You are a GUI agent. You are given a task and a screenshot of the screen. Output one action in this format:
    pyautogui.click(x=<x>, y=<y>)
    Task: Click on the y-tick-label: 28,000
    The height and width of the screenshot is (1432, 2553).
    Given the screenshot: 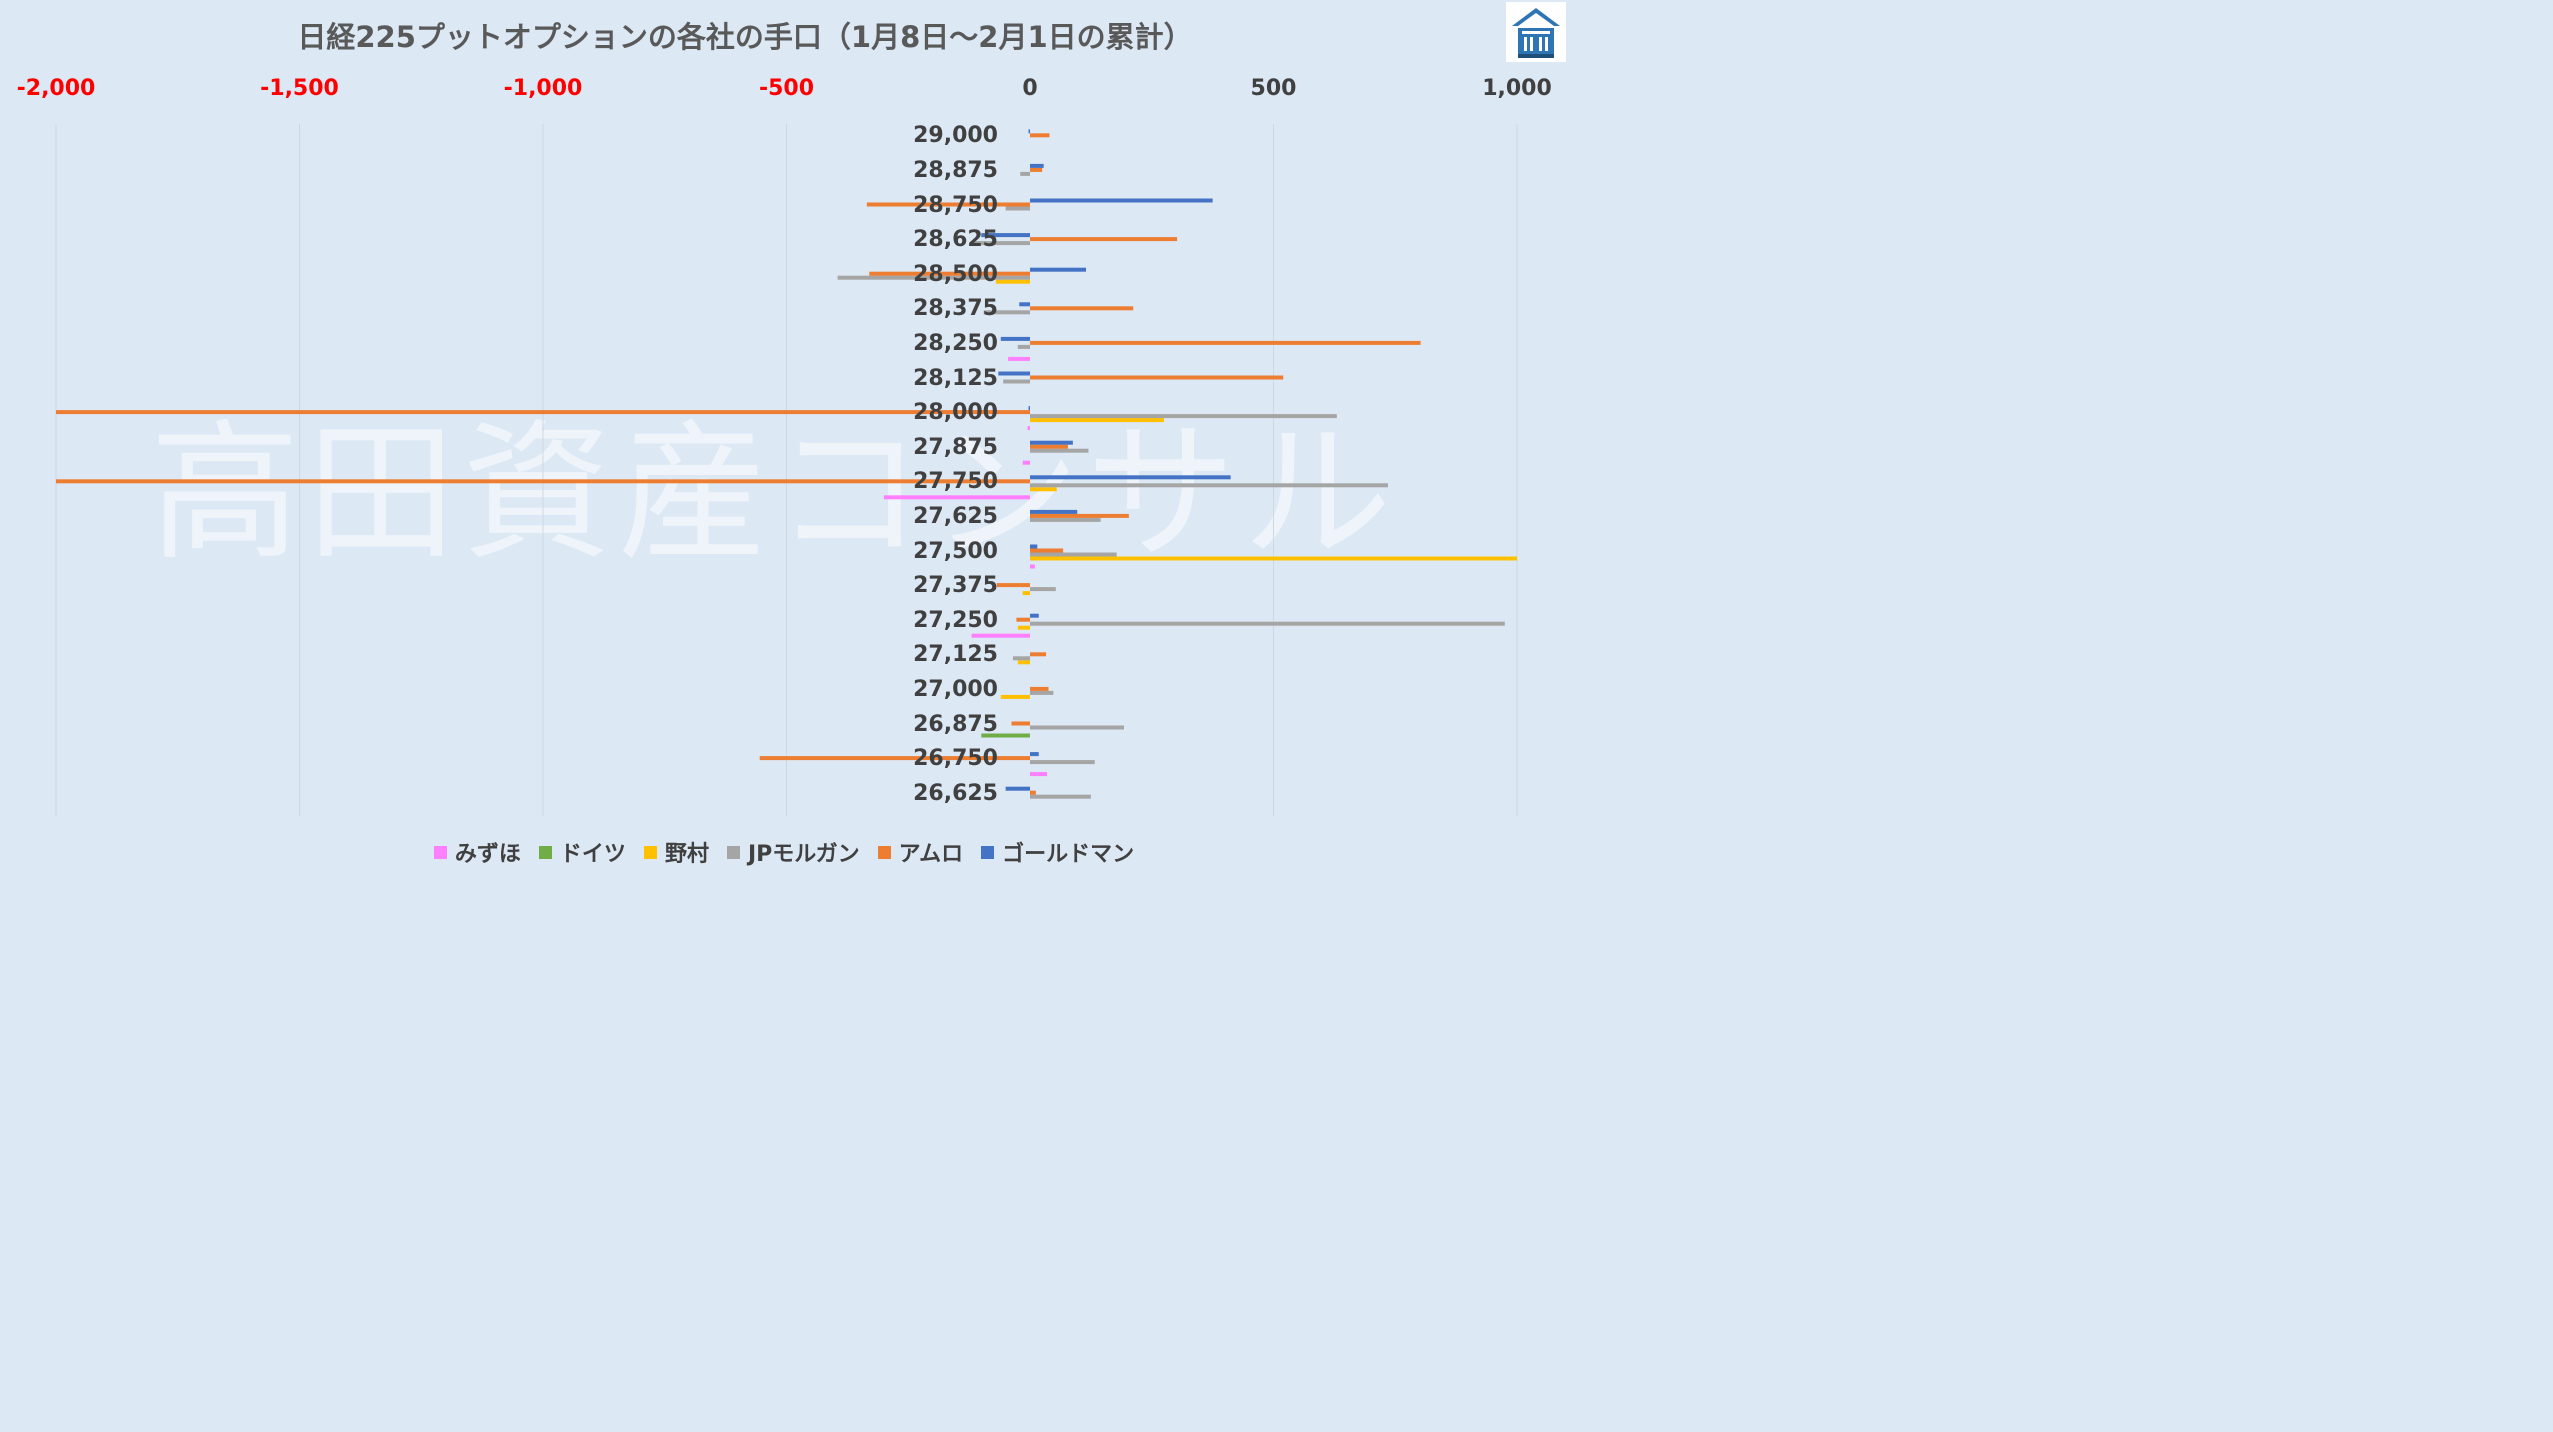 What is the action you would take?
    pyautogui.click(x=955, y=413)
    